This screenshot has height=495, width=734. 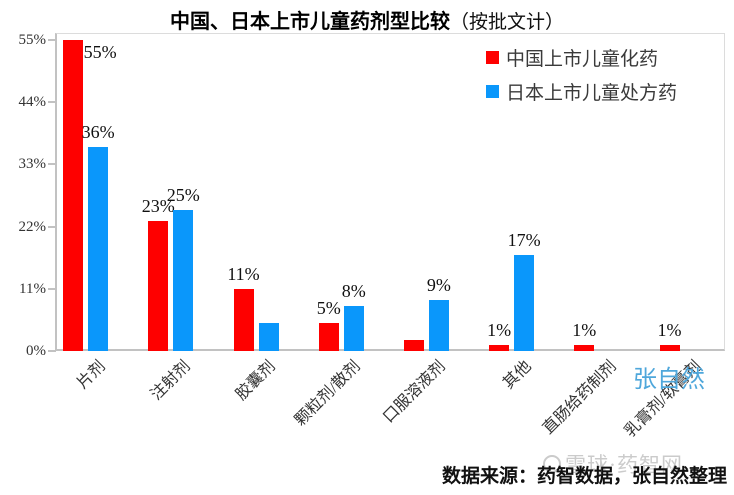 What do you see at coordinates (32, 102) in the screenshot?
I see `y-axis-tick-label: 44%` at bounding box center [32, 102].